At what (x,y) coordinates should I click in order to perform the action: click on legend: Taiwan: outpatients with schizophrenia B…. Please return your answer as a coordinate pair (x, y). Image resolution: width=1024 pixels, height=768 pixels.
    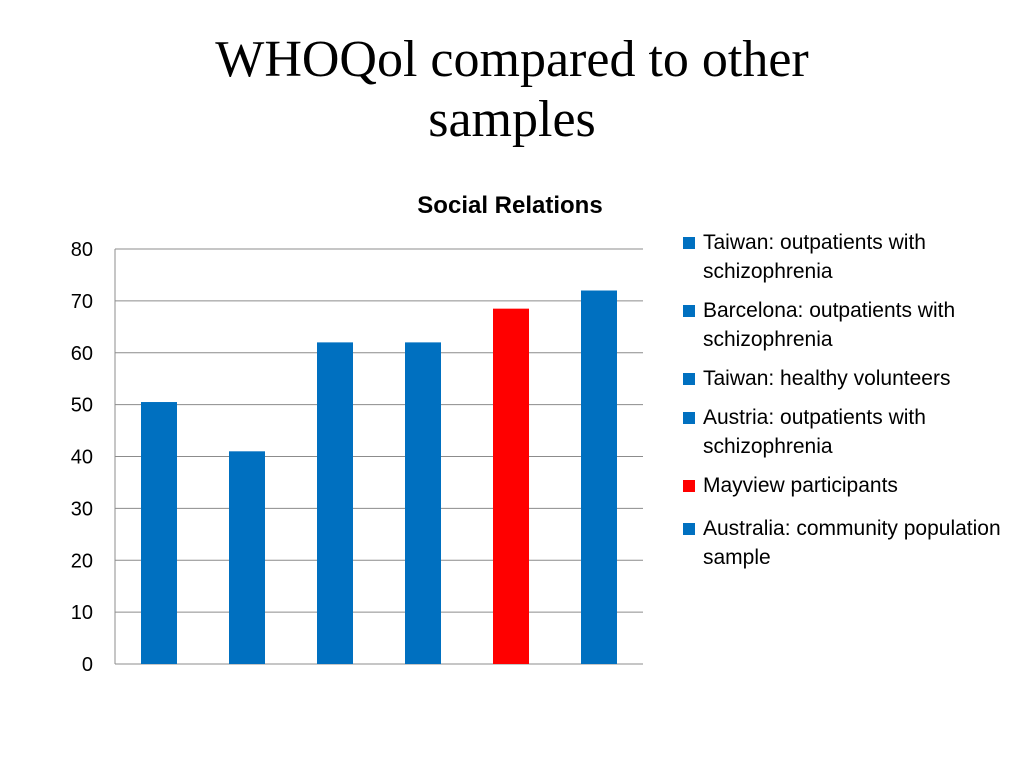
    Looking at the image, I should click on (843, 405).